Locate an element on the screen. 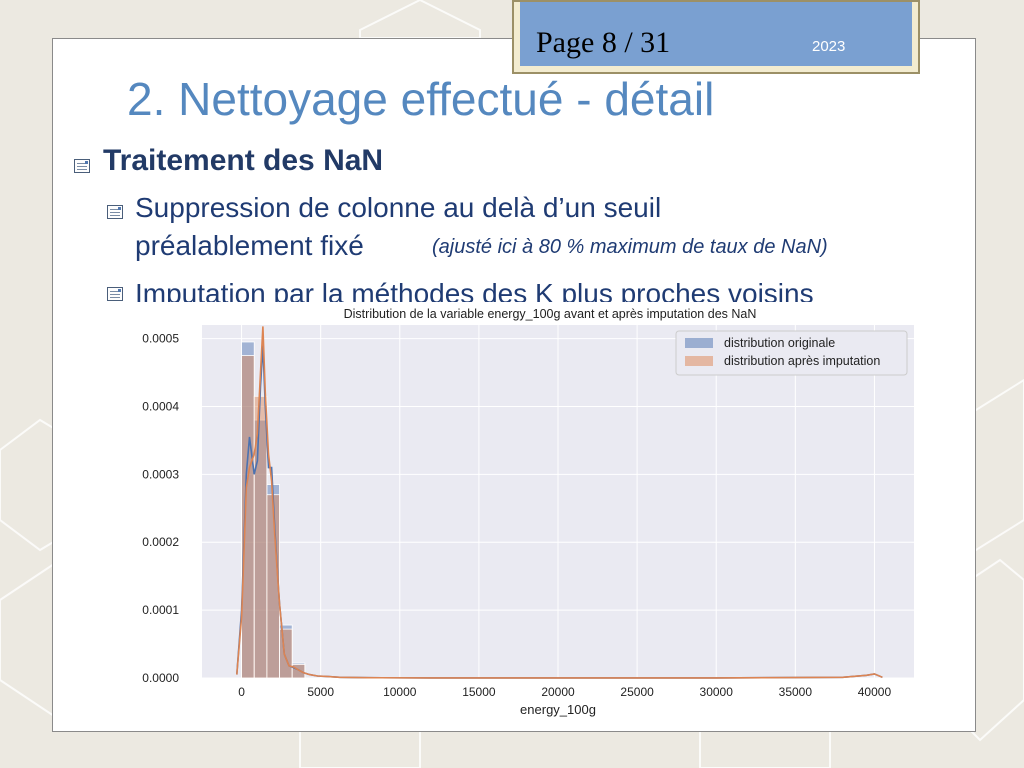  x-tick-label: 15000 is located at coordinates (479, 692).